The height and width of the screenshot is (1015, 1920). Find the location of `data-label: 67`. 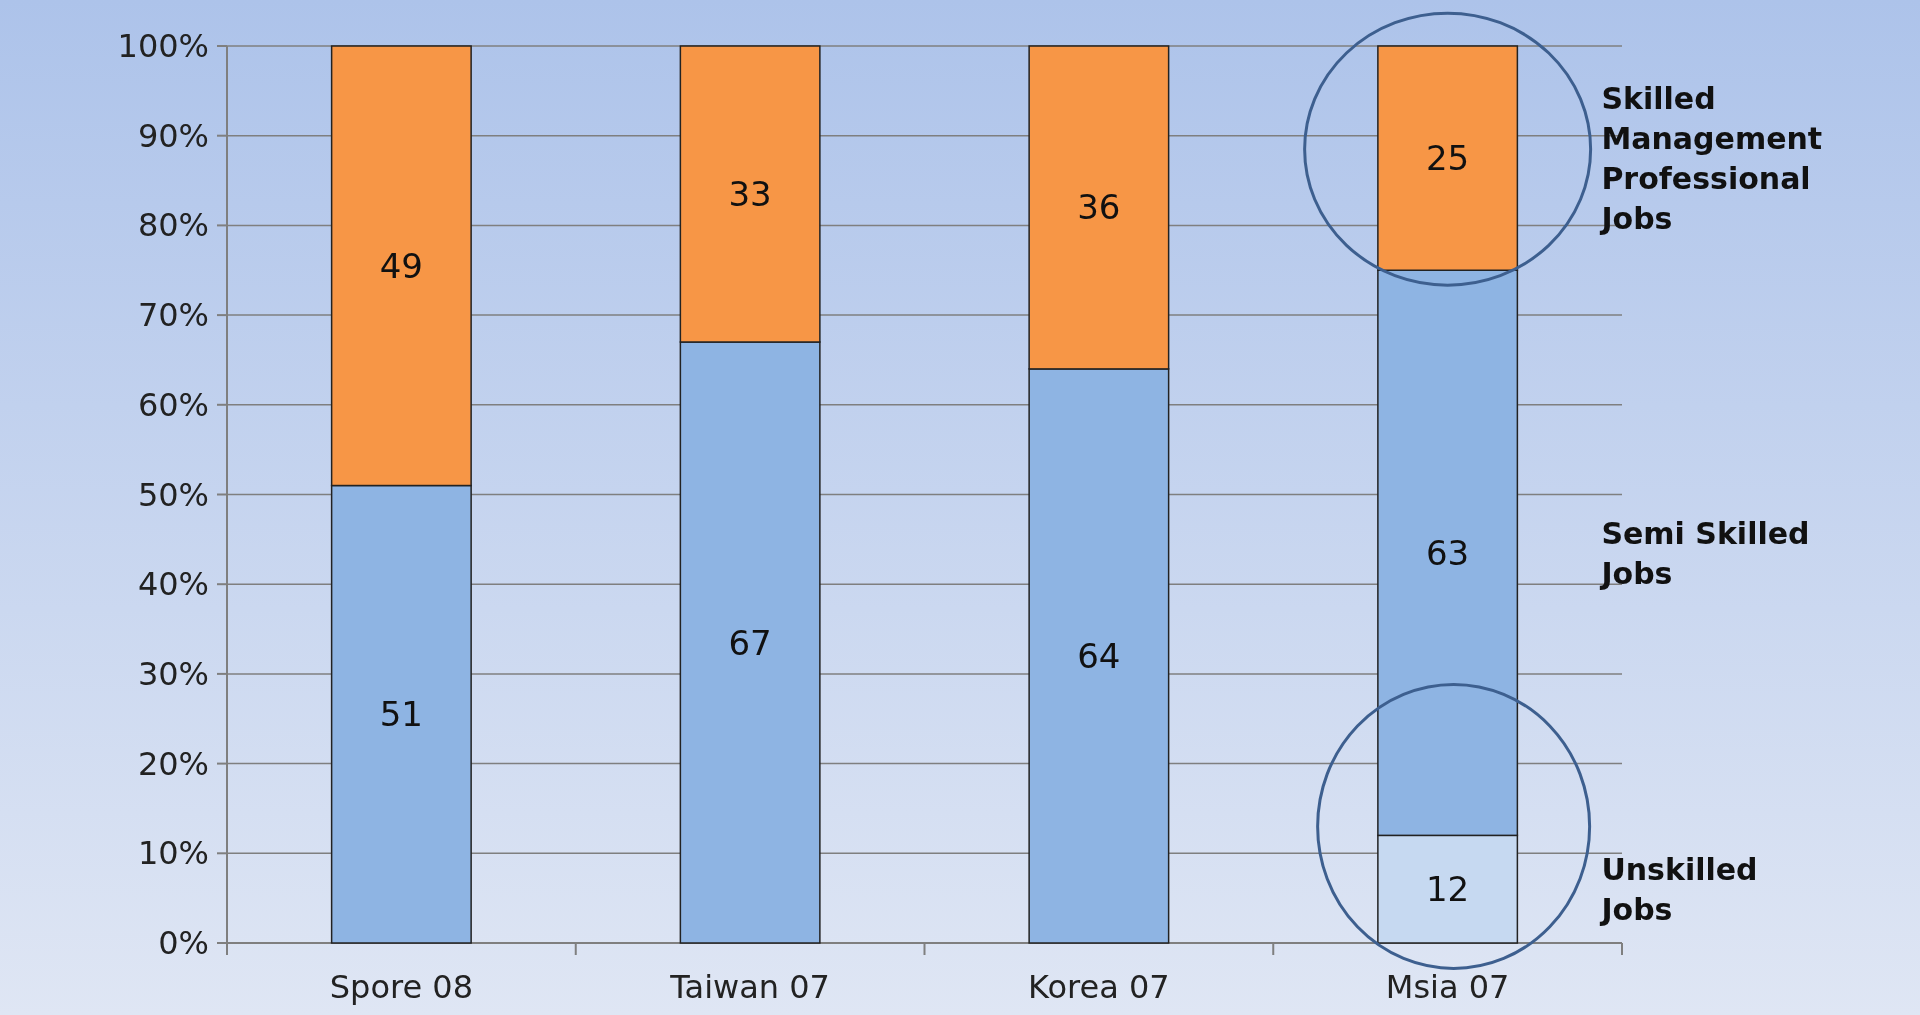

data-label: 67 is located at coordinates (750, 642).